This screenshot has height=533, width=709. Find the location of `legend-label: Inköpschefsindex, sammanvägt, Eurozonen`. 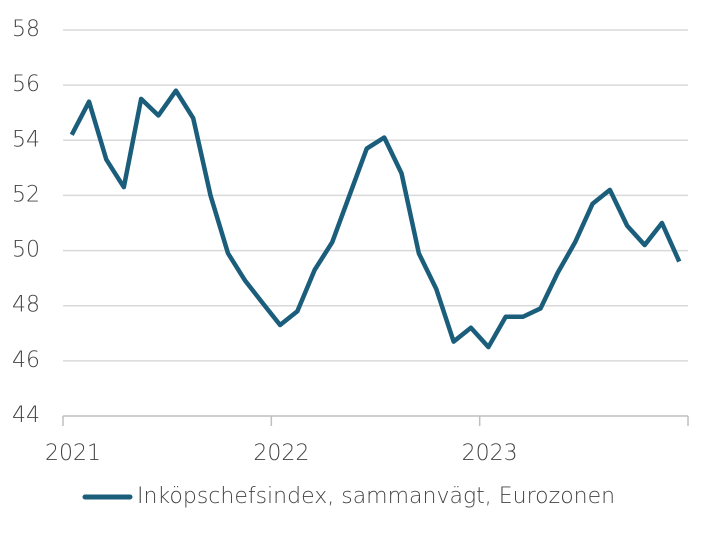

legend-label: Inköpschefsindex, sammanvägt, Eurozonen is located at coordinates (376, 496).